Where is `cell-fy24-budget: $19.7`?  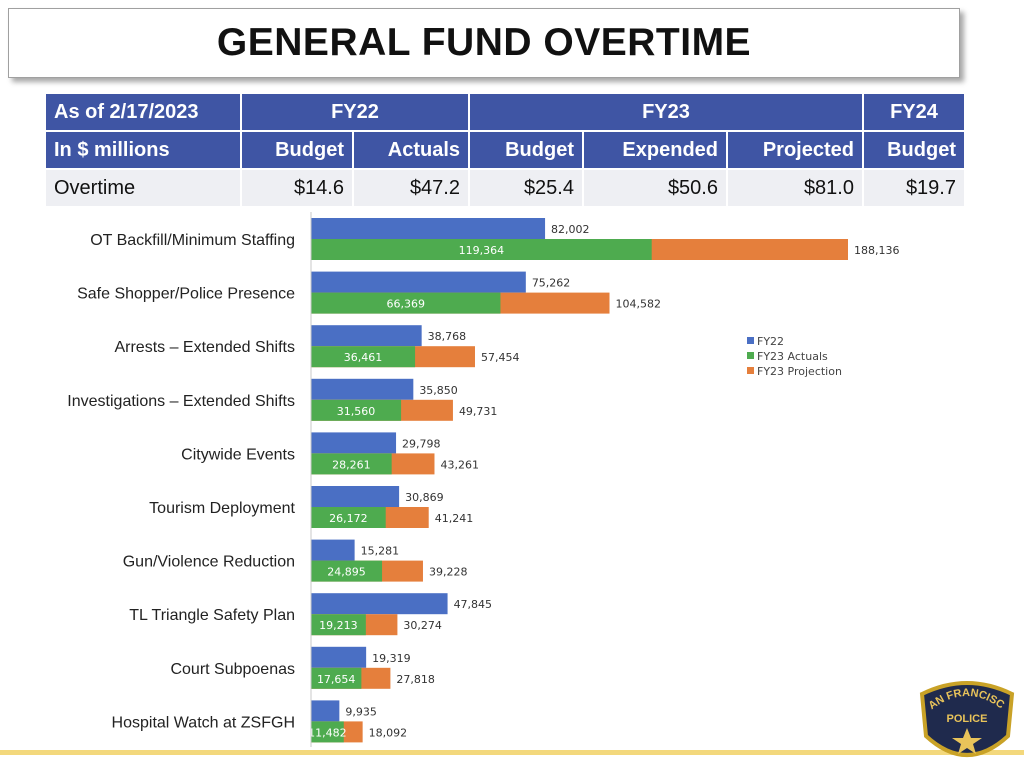 cell-fy24-budget: $19.7 is located at coordinates (914, 188).